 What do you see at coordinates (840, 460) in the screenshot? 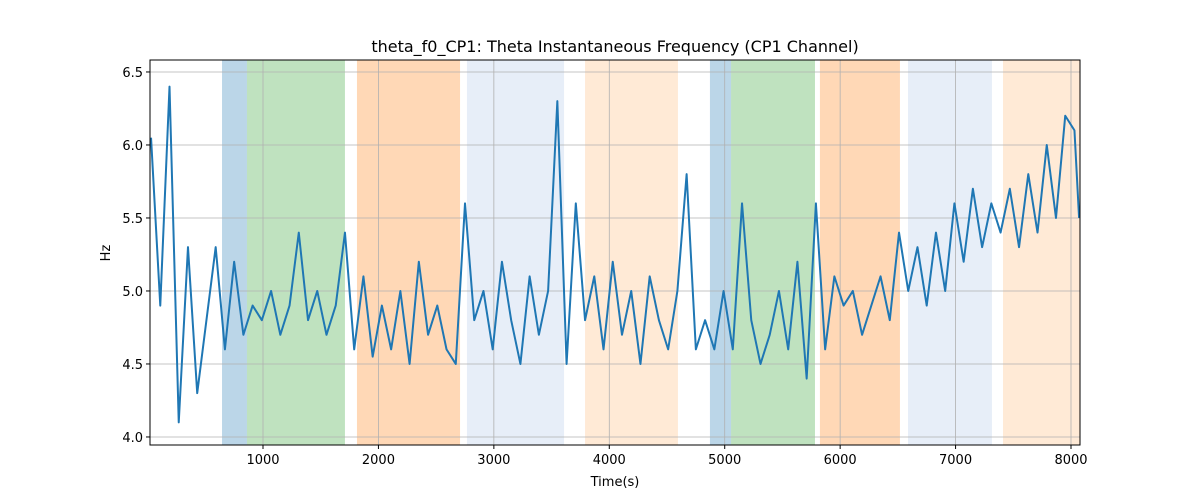
I see `x-tick-label: 6000` at bounding box center [840, 460].